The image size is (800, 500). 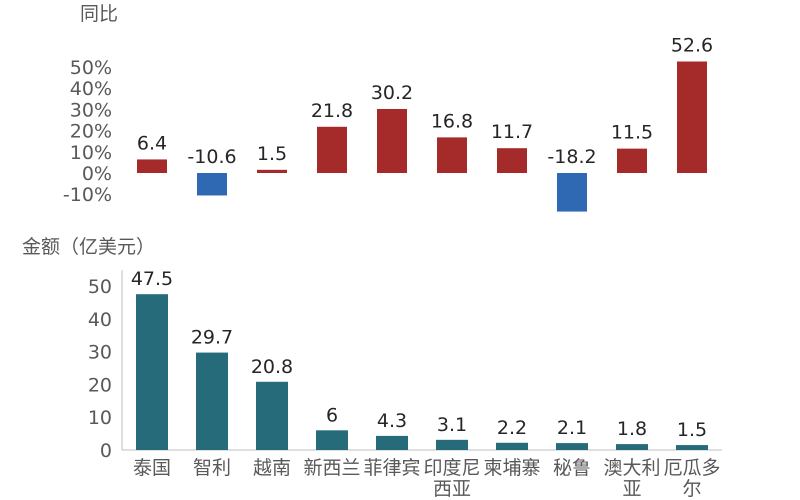 What do you see at coordinates (392, 93) in the screenshot?
I see `yoy-value-label: 30.2` at bounding box center [392, 93].